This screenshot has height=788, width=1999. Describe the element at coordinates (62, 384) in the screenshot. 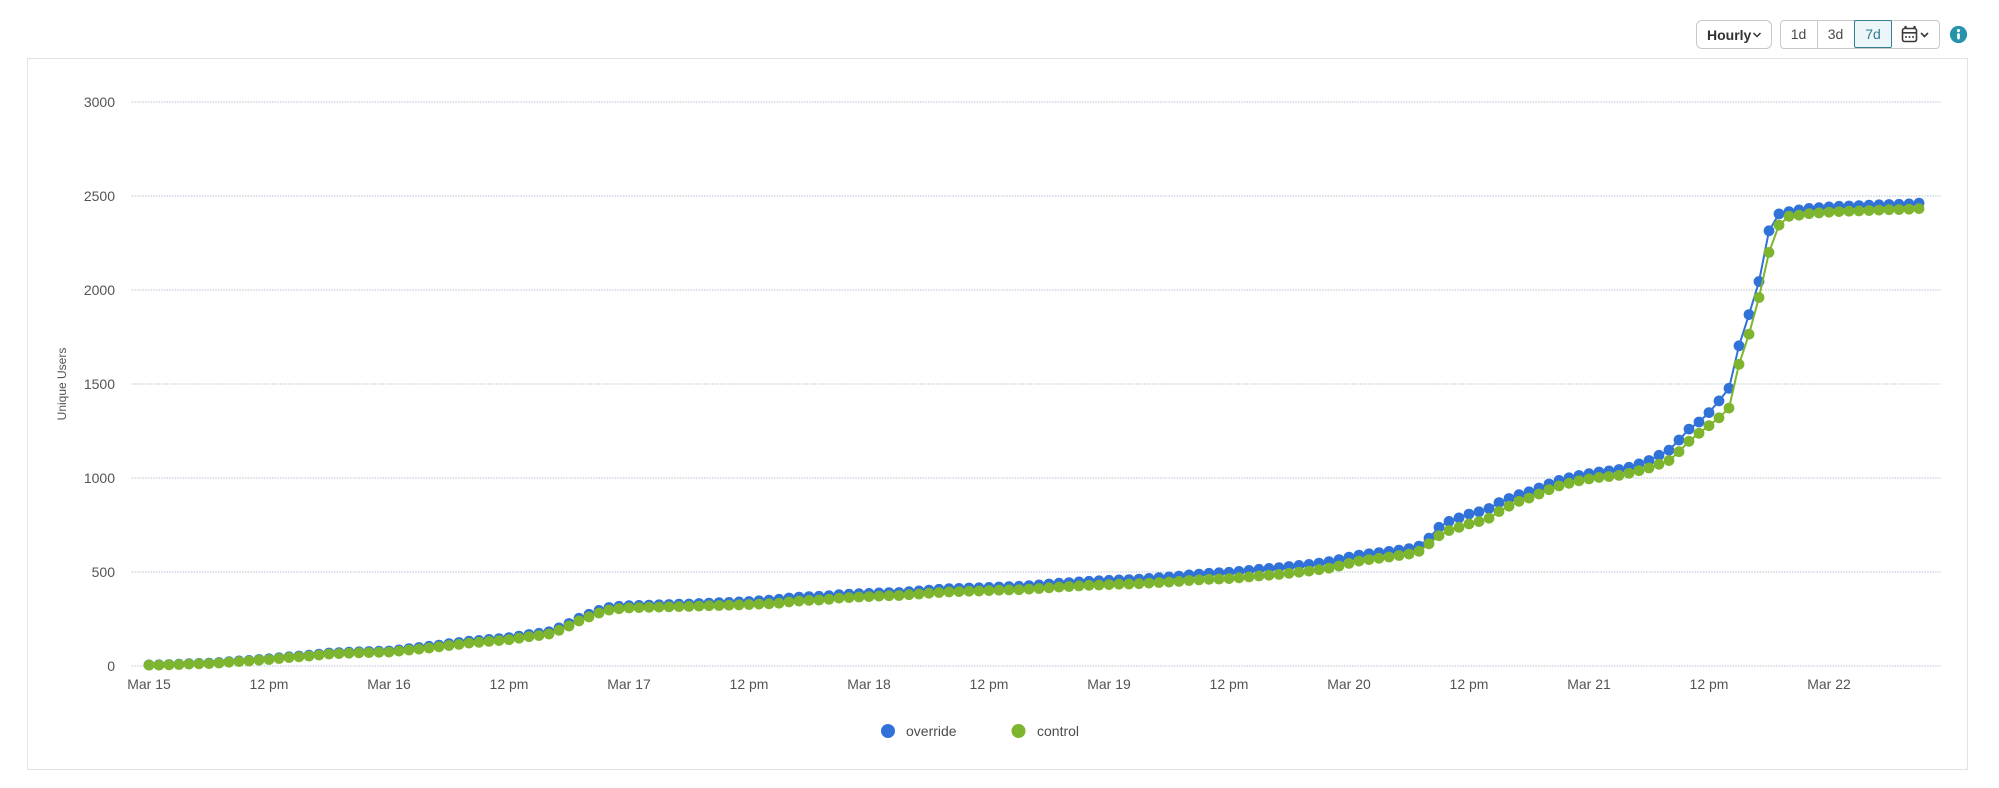

I see `svg-text: Unique Users` at that location.